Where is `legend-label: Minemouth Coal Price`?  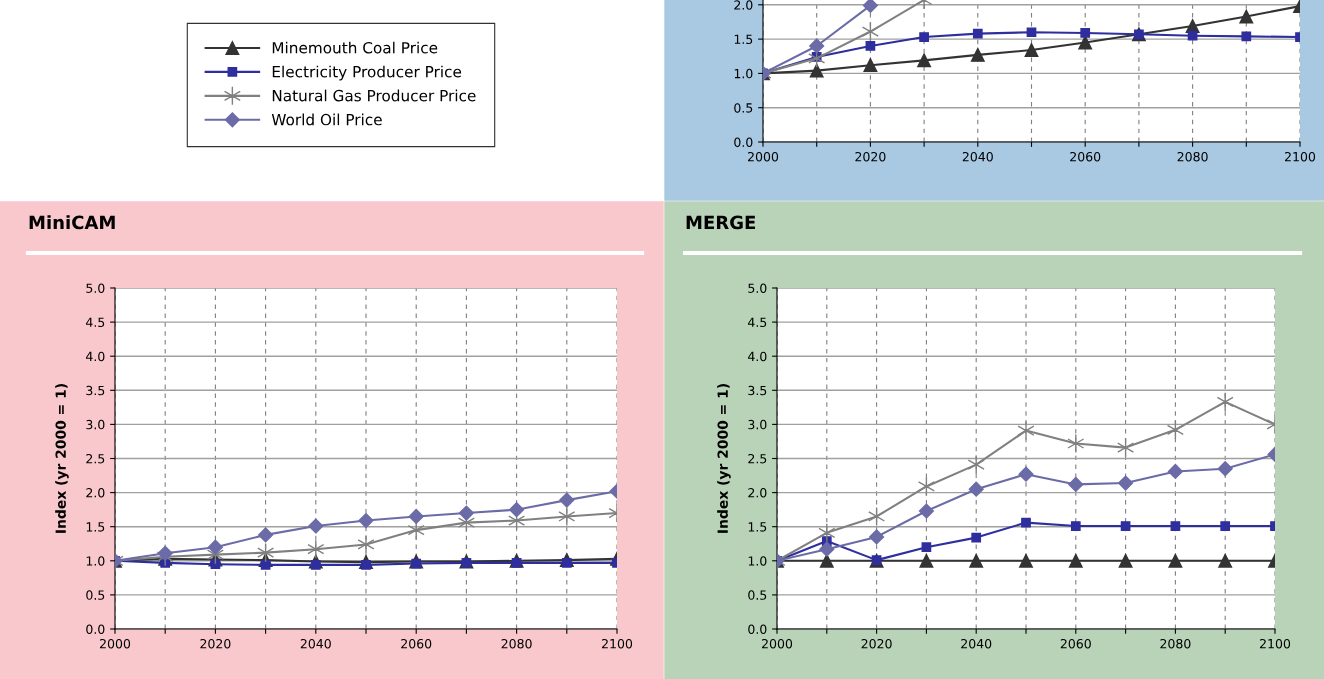
legend-label: Minemouth Coal Price is located at coordinates (355, 47).